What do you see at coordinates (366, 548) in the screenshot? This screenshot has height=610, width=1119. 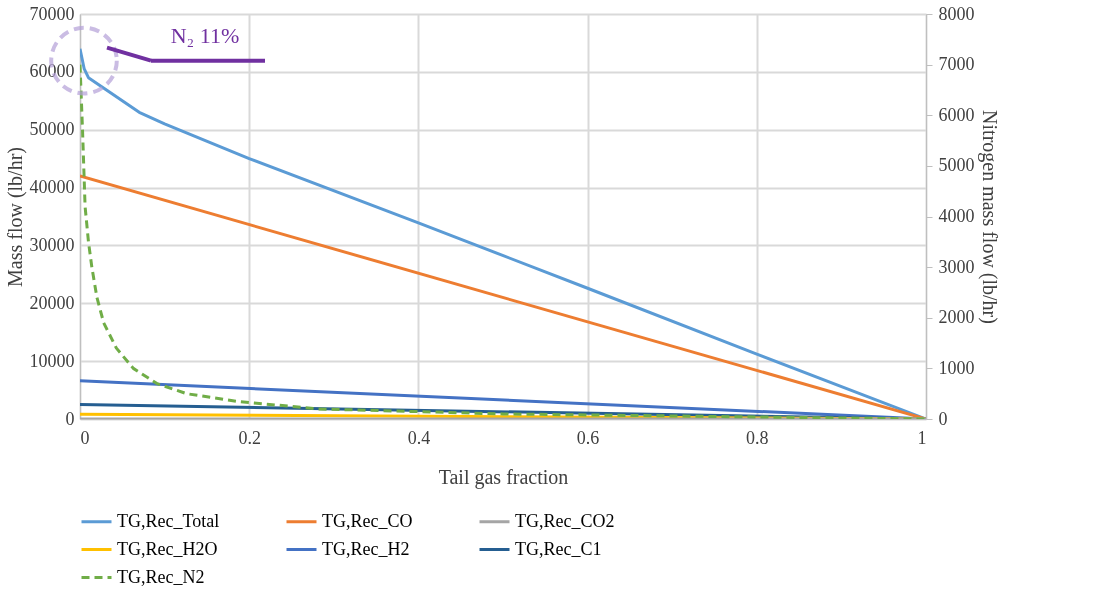 I see `legend-label: TG,Rec_H2` at bounding box center [366, 548].